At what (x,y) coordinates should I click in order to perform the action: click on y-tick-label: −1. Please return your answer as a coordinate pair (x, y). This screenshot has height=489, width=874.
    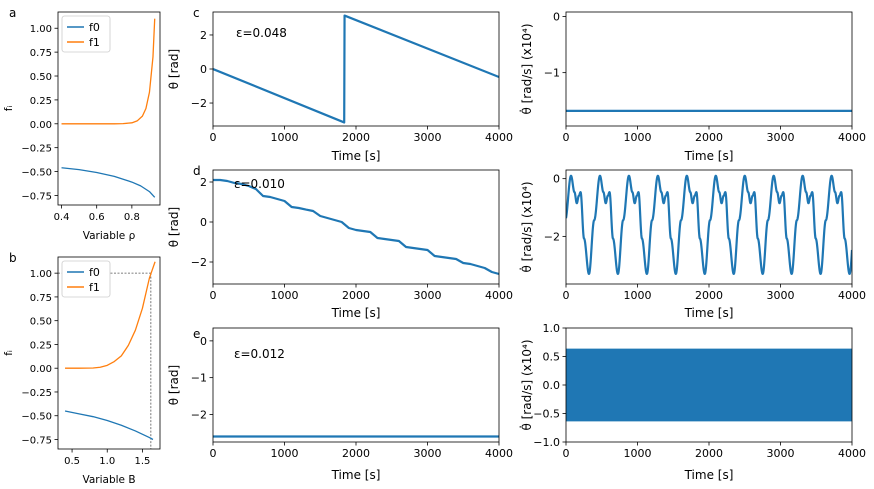
    Looking at the image, I should click on (552, 73).